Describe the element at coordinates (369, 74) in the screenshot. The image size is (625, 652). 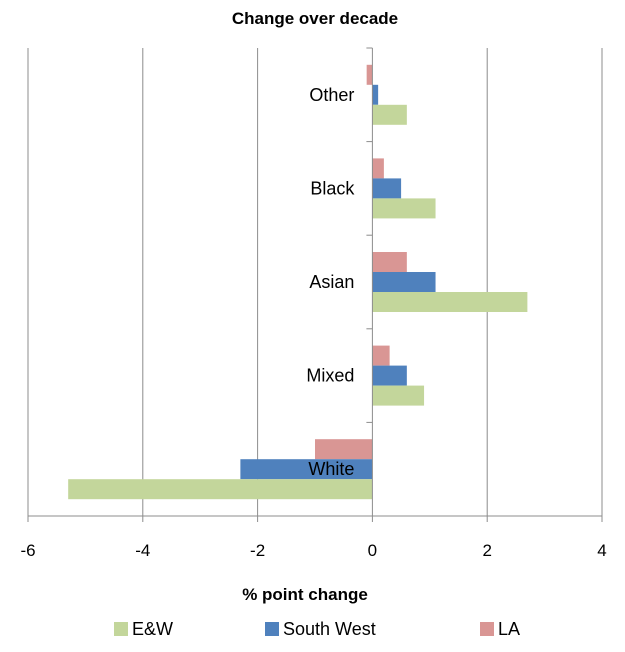
I see `bar-la-other` at that location.